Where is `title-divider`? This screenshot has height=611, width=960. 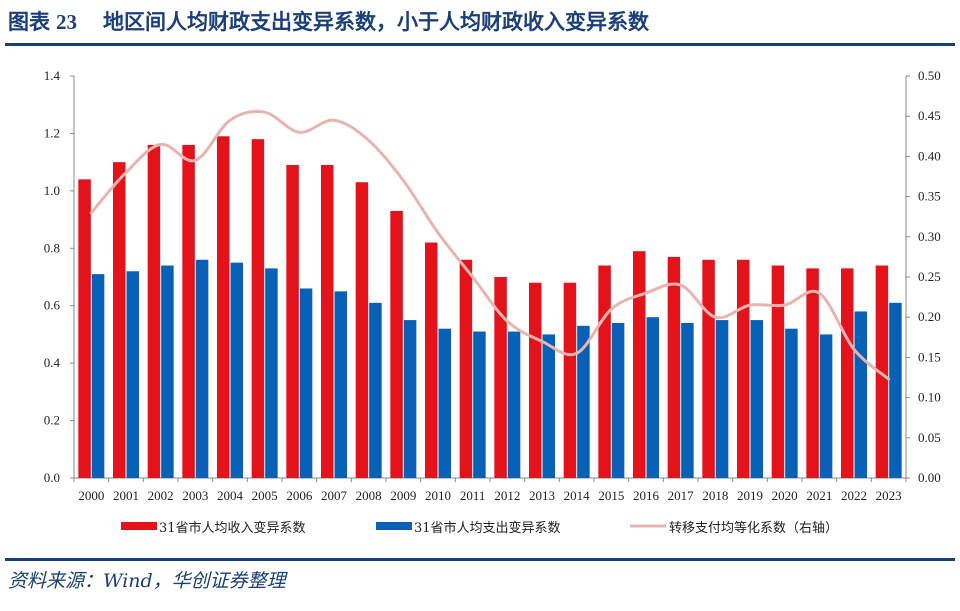 title-divider is located at coordinates (480, 44).